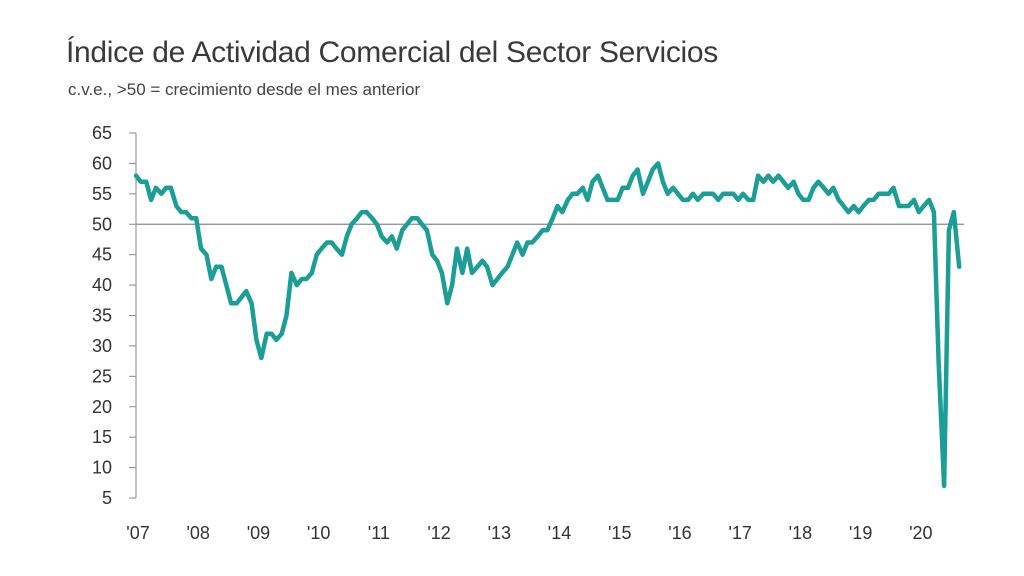  Describe the element at coordinates (379, 533) in the screenshot. I see `x-tick-label: '11` at that location.